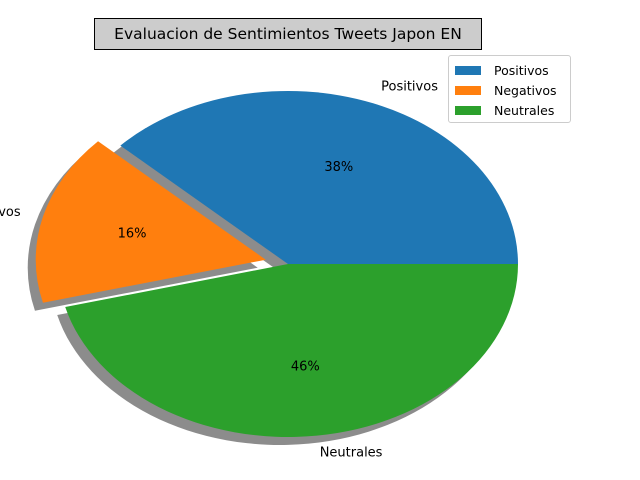 This screenshot has width=640, height=480. I want to click on legend-swatch-negativos, so click(468, 90).